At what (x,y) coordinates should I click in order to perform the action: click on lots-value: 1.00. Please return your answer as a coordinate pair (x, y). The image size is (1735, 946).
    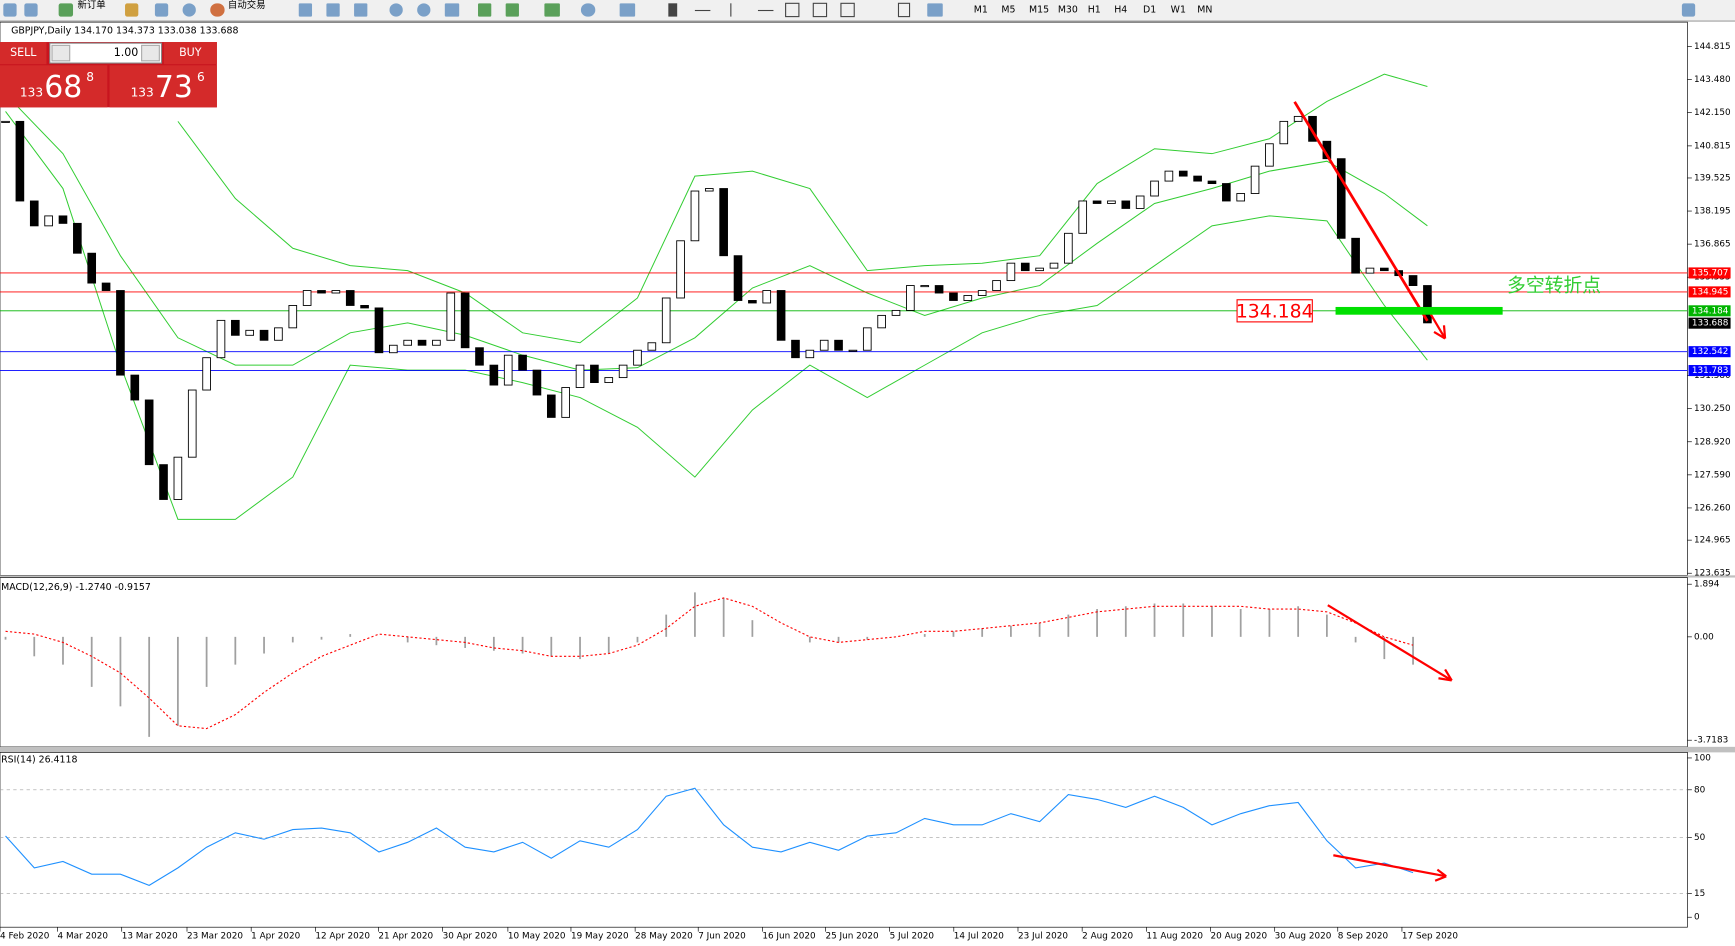
    Looking at the image, I should click on (126, 52).